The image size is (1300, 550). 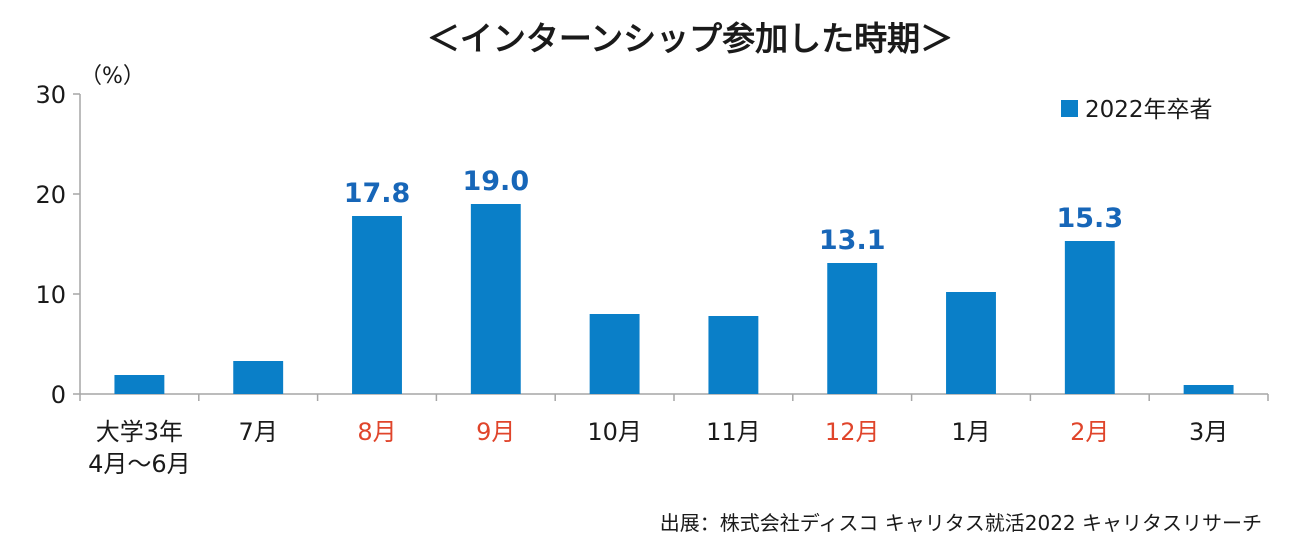 I want to click on y-tick-label: 10, so click(x=50, y=295).